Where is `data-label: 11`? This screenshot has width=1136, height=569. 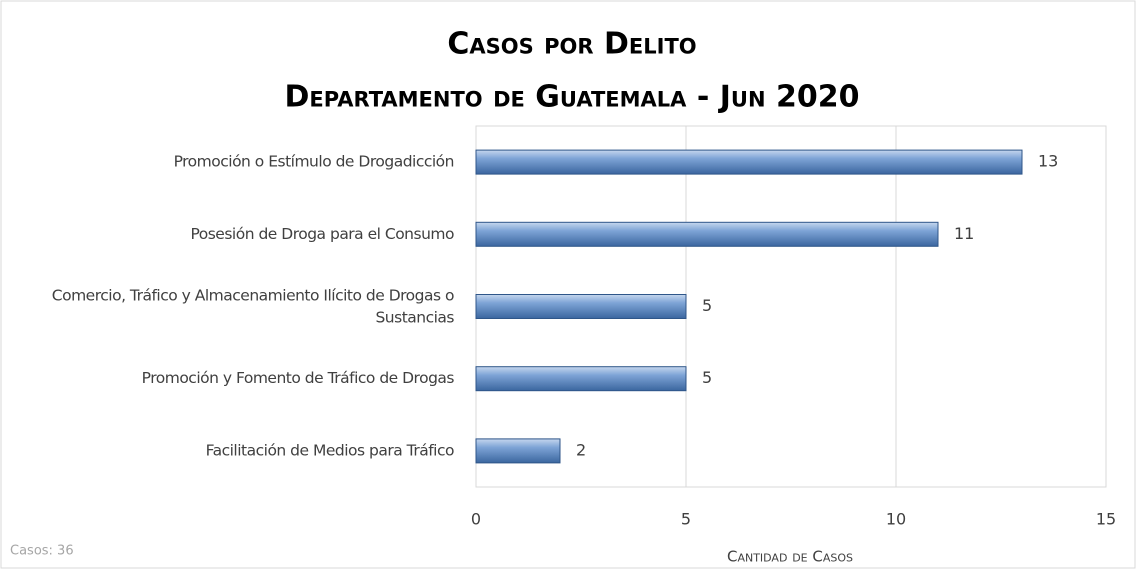
data-label: 11 is located at coordinates (964, 233).